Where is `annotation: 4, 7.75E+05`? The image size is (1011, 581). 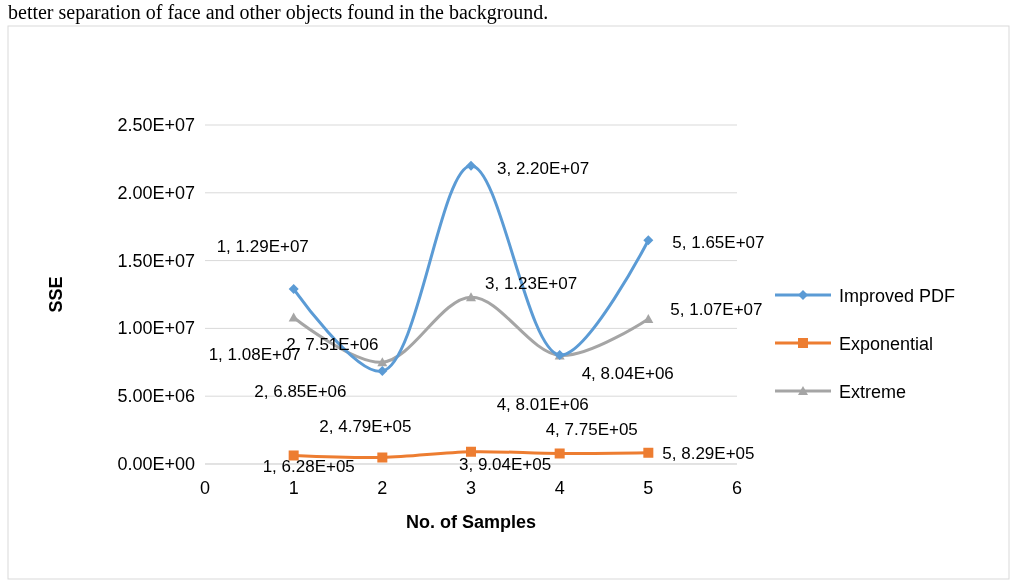 annotation: 4, 7.75E+05 is located at coordinates (591, 430).